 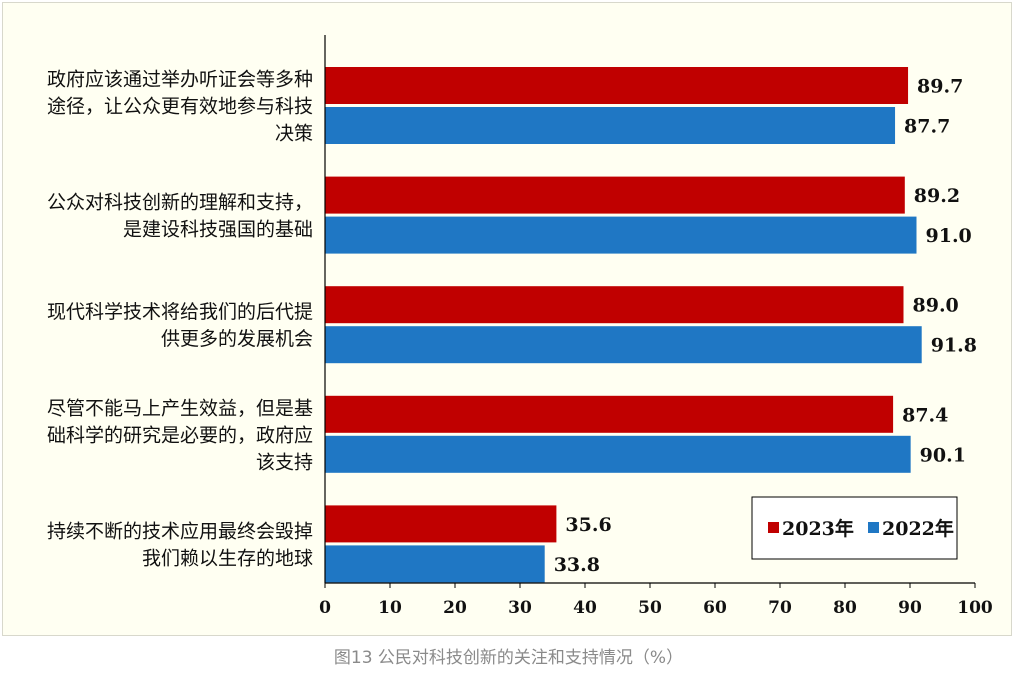 I want to click on x-tick-label-30: 30, so click(x=520, y=608).